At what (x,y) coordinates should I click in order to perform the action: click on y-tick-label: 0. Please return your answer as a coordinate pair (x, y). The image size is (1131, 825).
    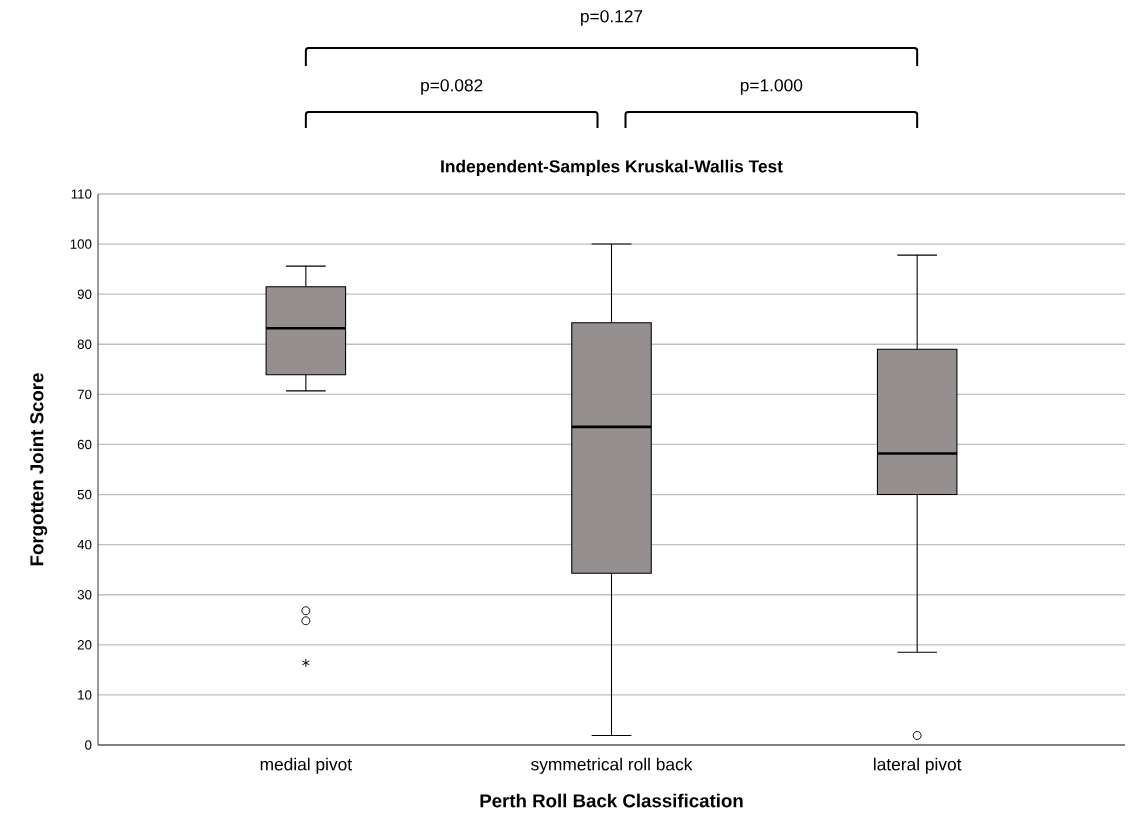
    Looking at the image, I should click on (88, 745).